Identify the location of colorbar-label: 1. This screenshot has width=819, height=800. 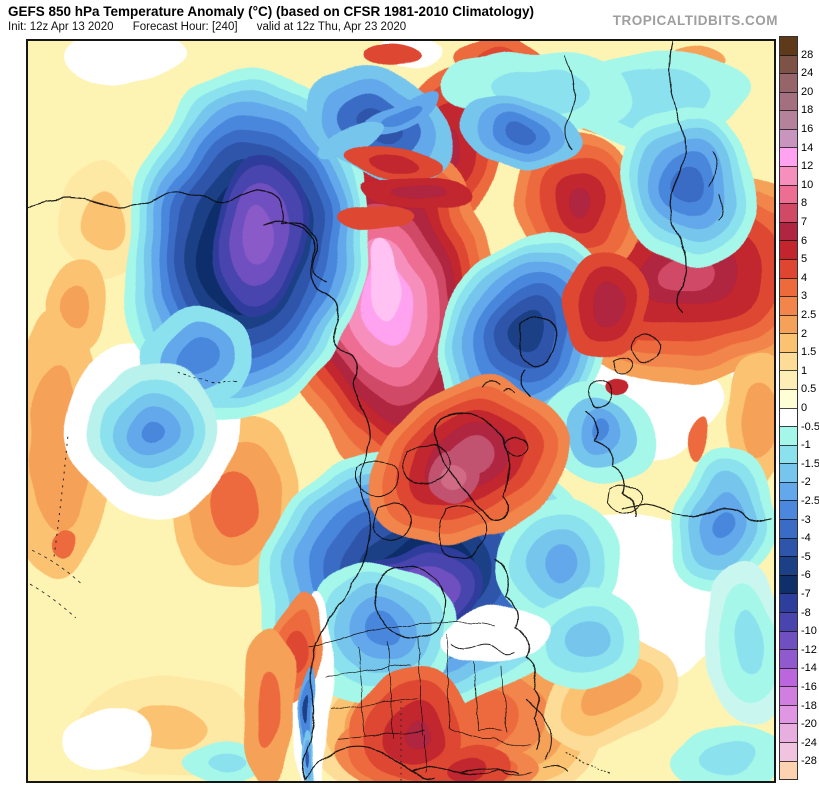
(804, 370).